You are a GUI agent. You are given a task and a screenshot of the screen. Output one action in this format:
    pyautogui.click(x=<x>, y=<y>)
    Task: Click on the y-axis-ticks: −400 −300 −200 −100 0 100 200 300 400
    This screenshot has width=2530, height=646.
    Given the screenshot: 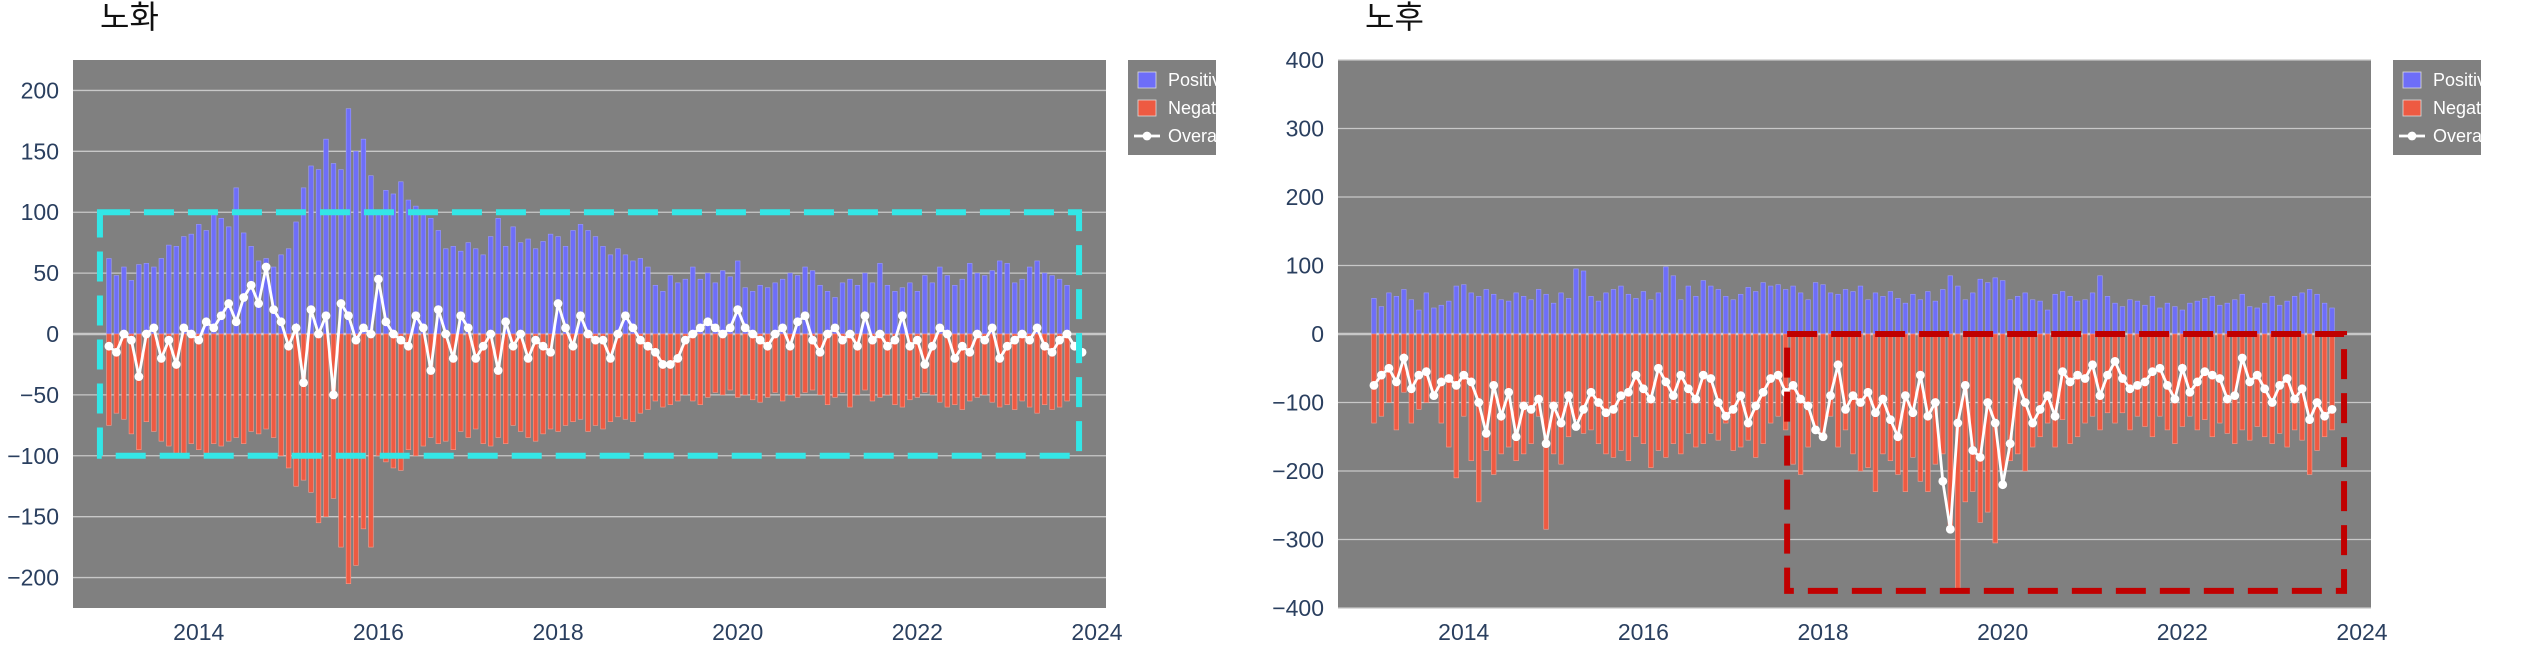 What is the action you would take?
    pyautogui.click(x=1298, y=334)
    